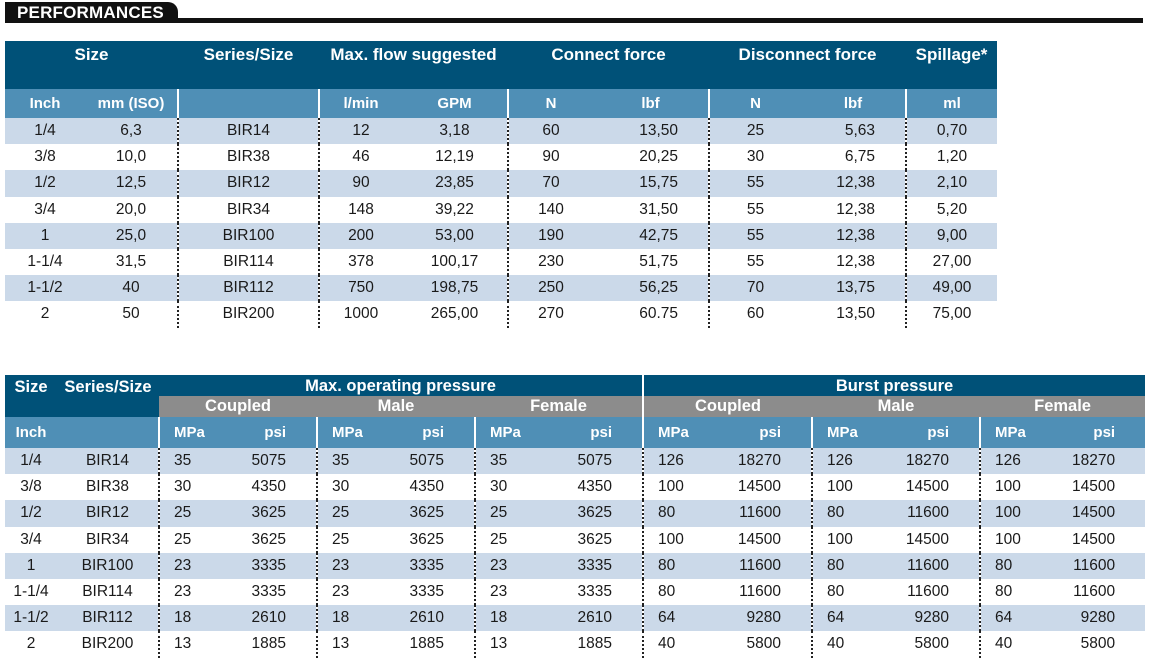 Image resolution: width=1150 pixels, height=662 pixels. I want to click on cell-series: BIR114, so click(108, 592).